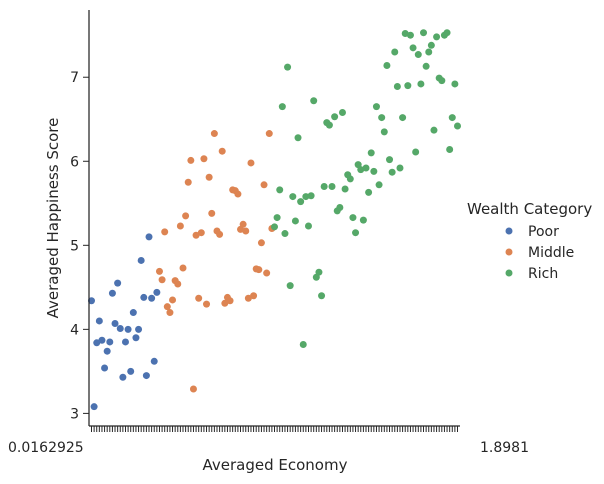 This screenshot has height=484, width=604. What do you see at coordinates (46, 448) in the screenshot?
I see `x-tick-label-first: 0.0162925` at bounding box center [46, 448].